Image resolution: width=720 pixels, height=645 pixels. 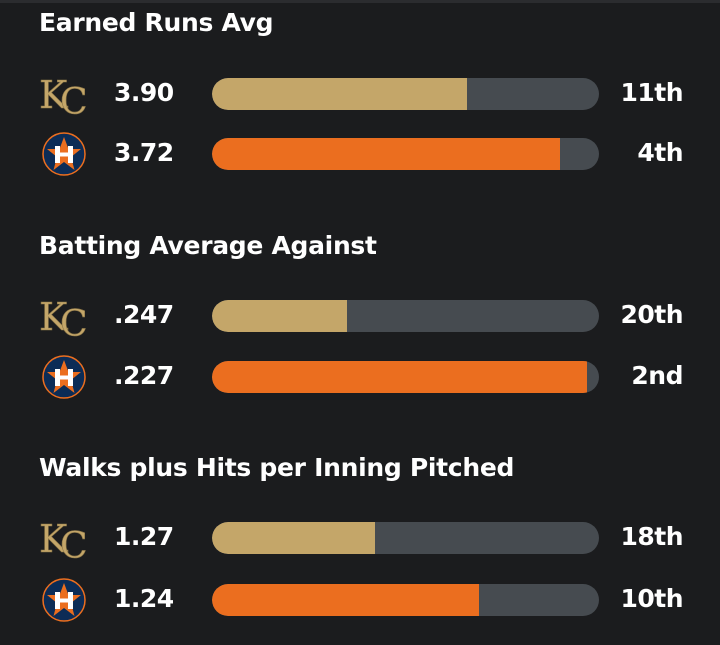 I want to click on league-rank: 2nd, so click(x=657, y=375).